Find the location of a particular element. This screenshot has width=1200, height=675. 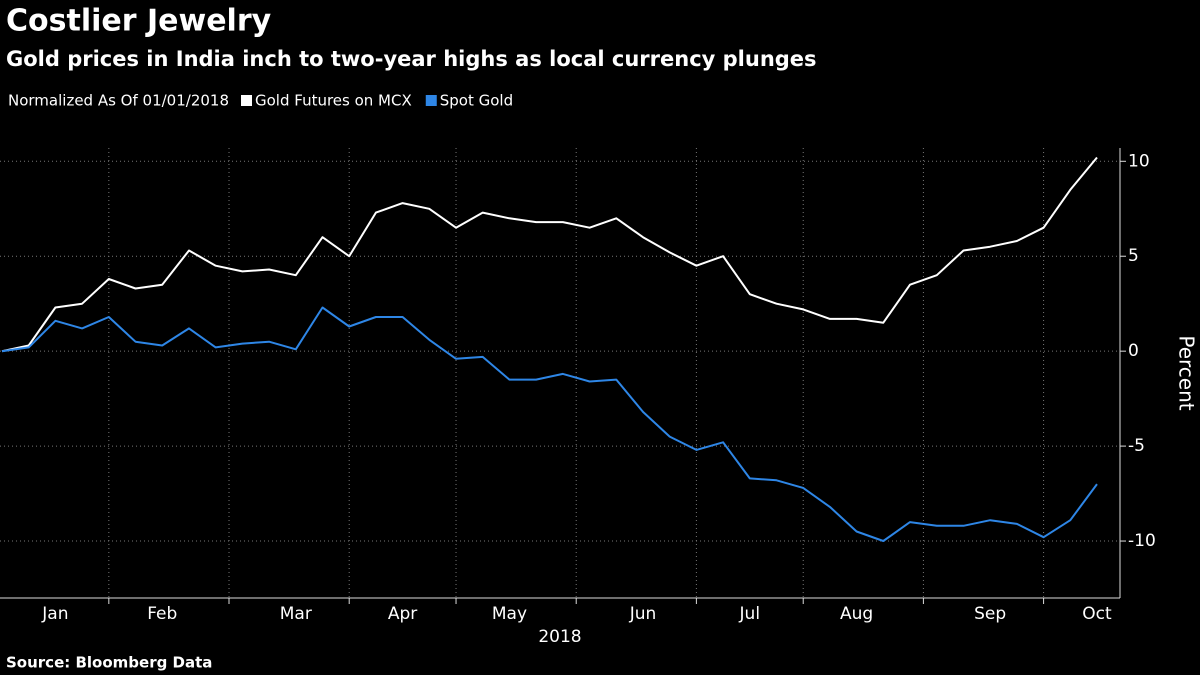

y-tick-label: 10 is located at coordinates (1139, 161).